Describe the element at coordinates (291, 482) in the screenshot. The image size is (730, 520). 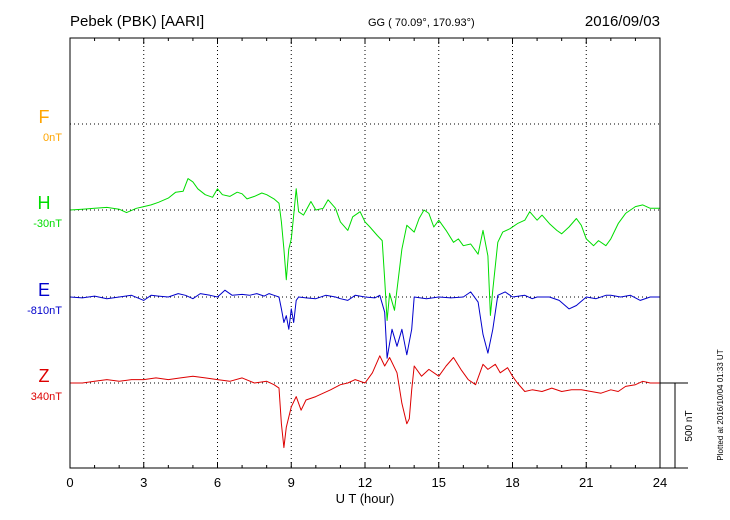
I see `x-tick-label: 9` at that location.